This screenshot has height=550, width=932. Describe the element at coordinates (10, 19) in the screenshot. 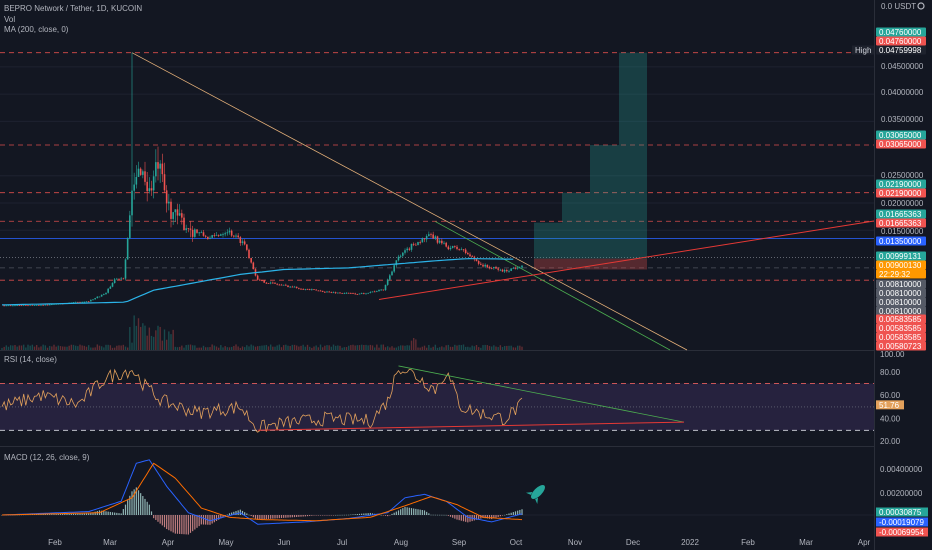

I see `volume-label: Vol` at that location.